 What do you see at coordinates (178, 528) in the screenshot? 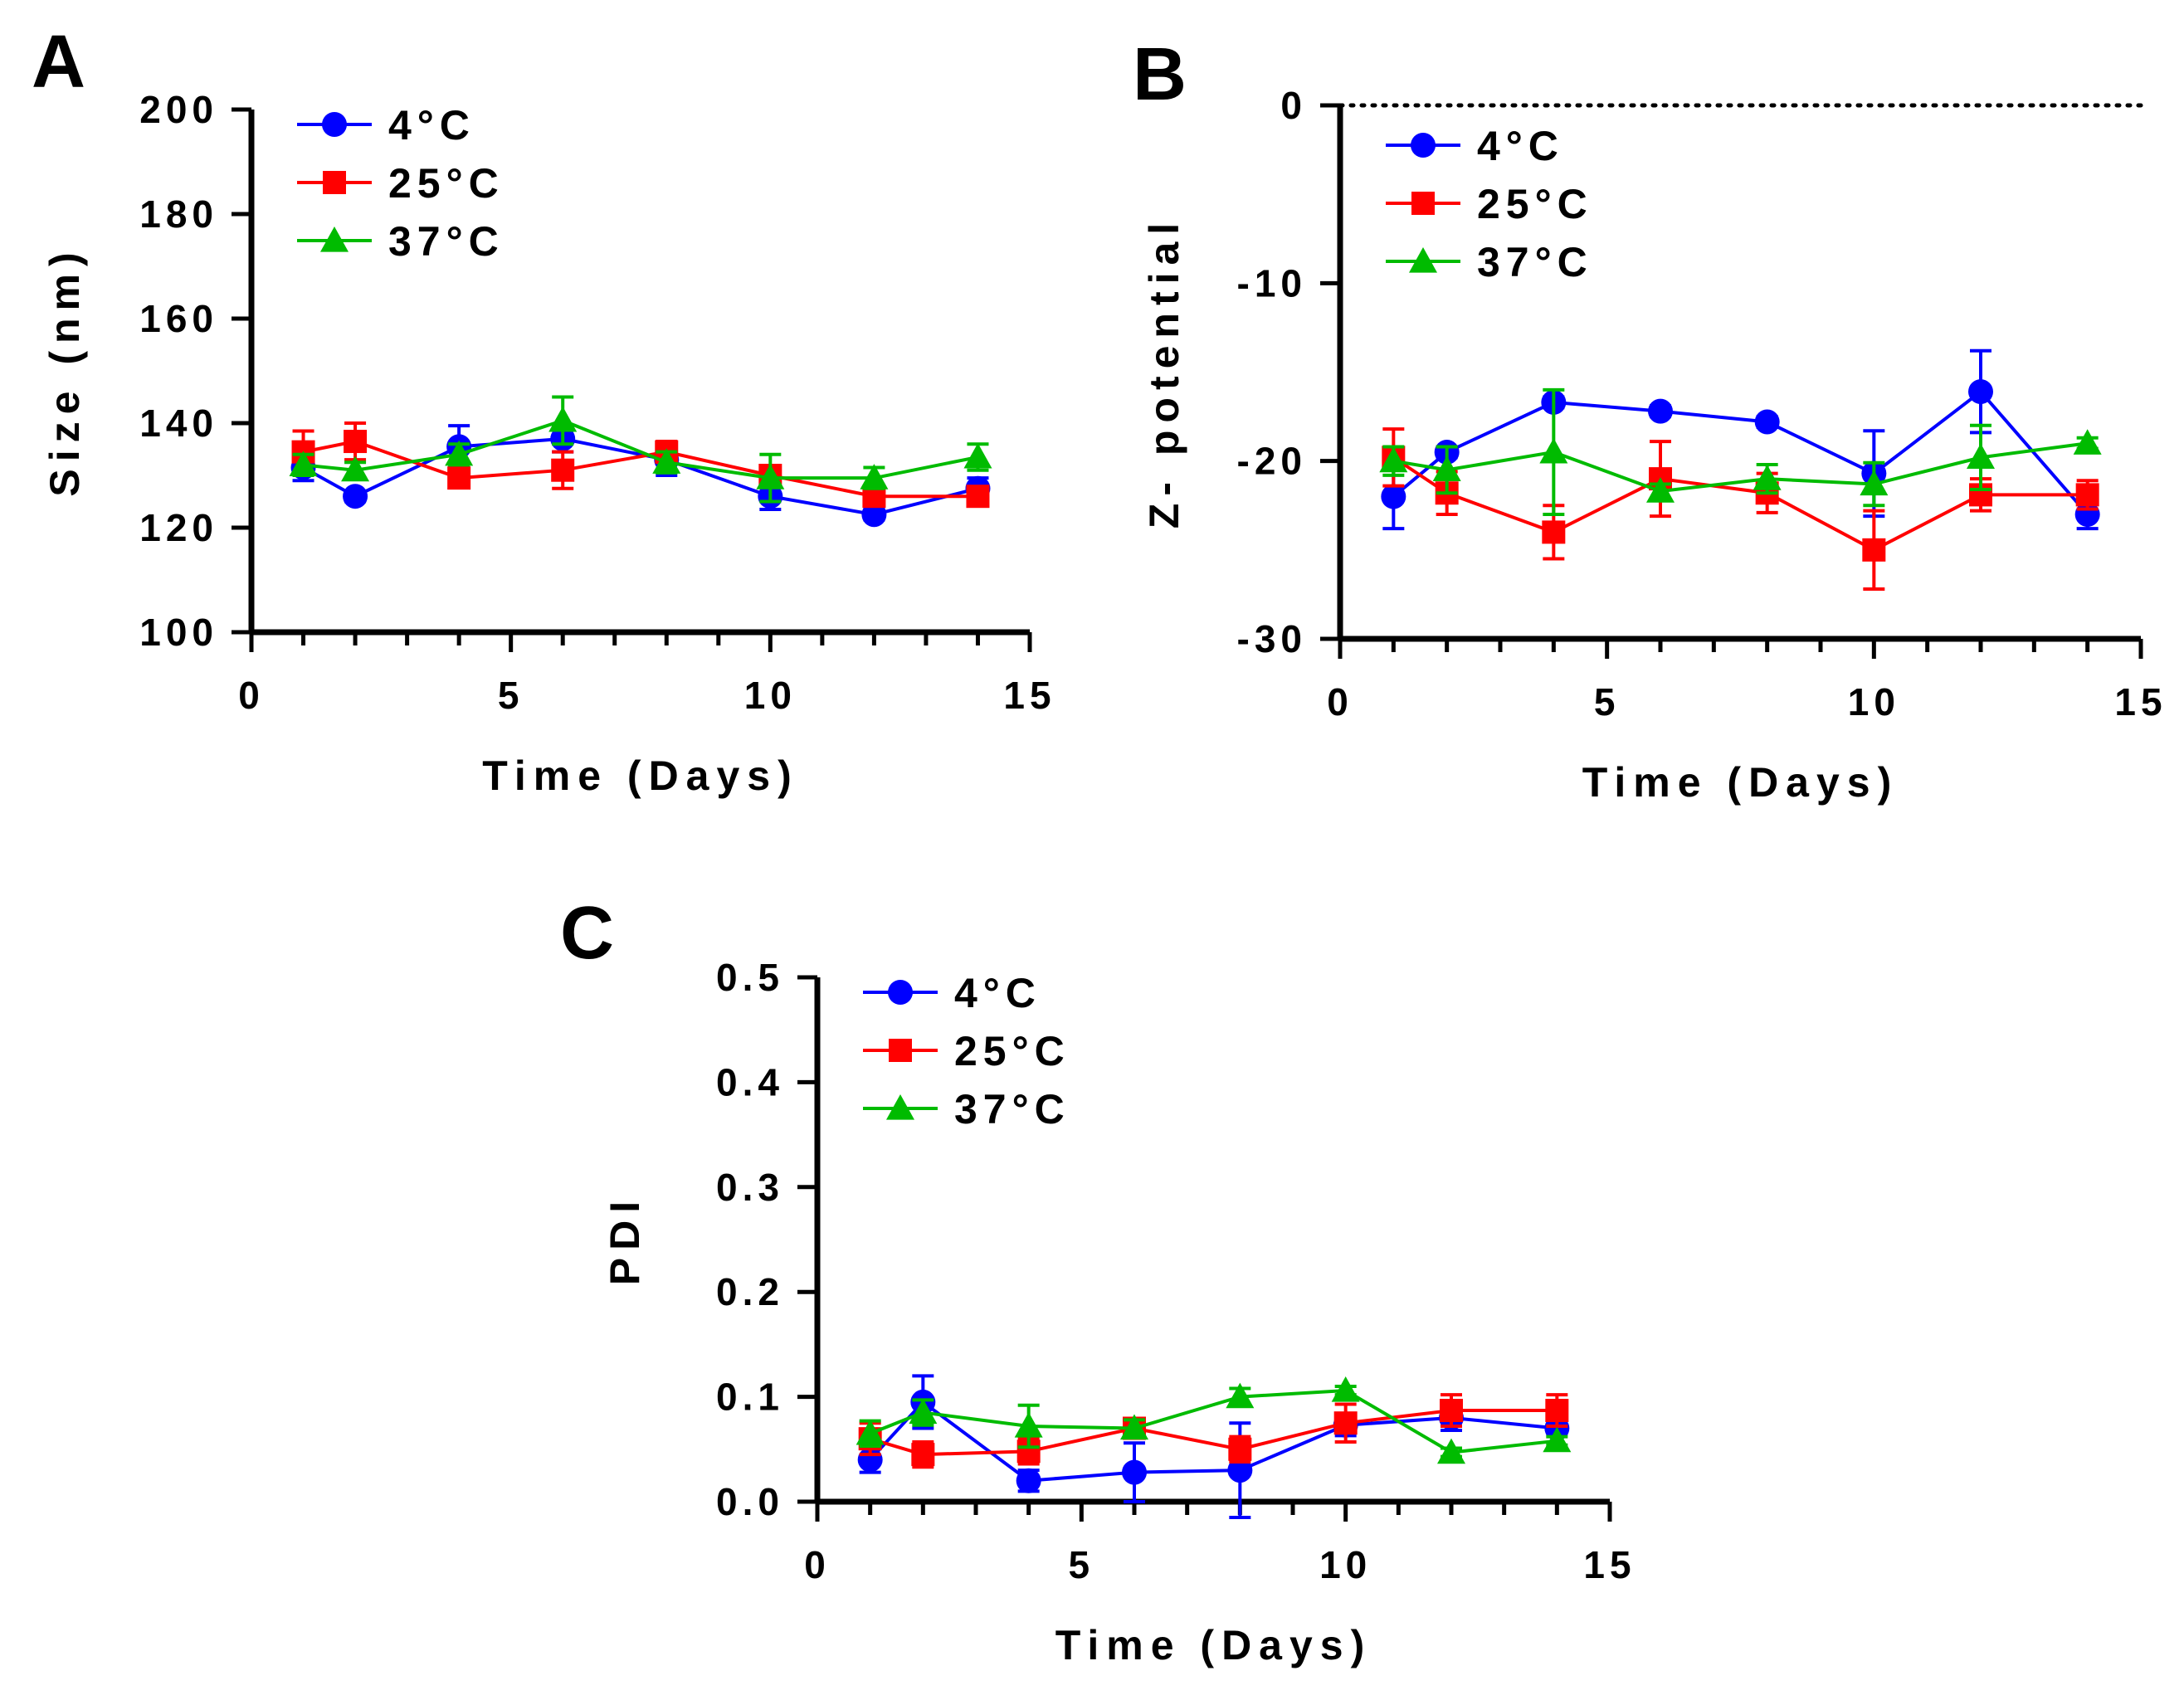
I see `y-tick-label: 120` at bounding box center [178, 528].